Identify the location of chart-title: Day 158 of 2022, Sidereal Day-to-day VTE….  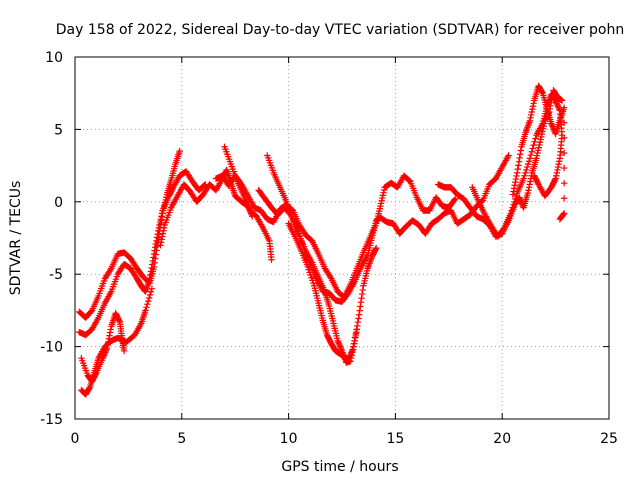
(340, 30).